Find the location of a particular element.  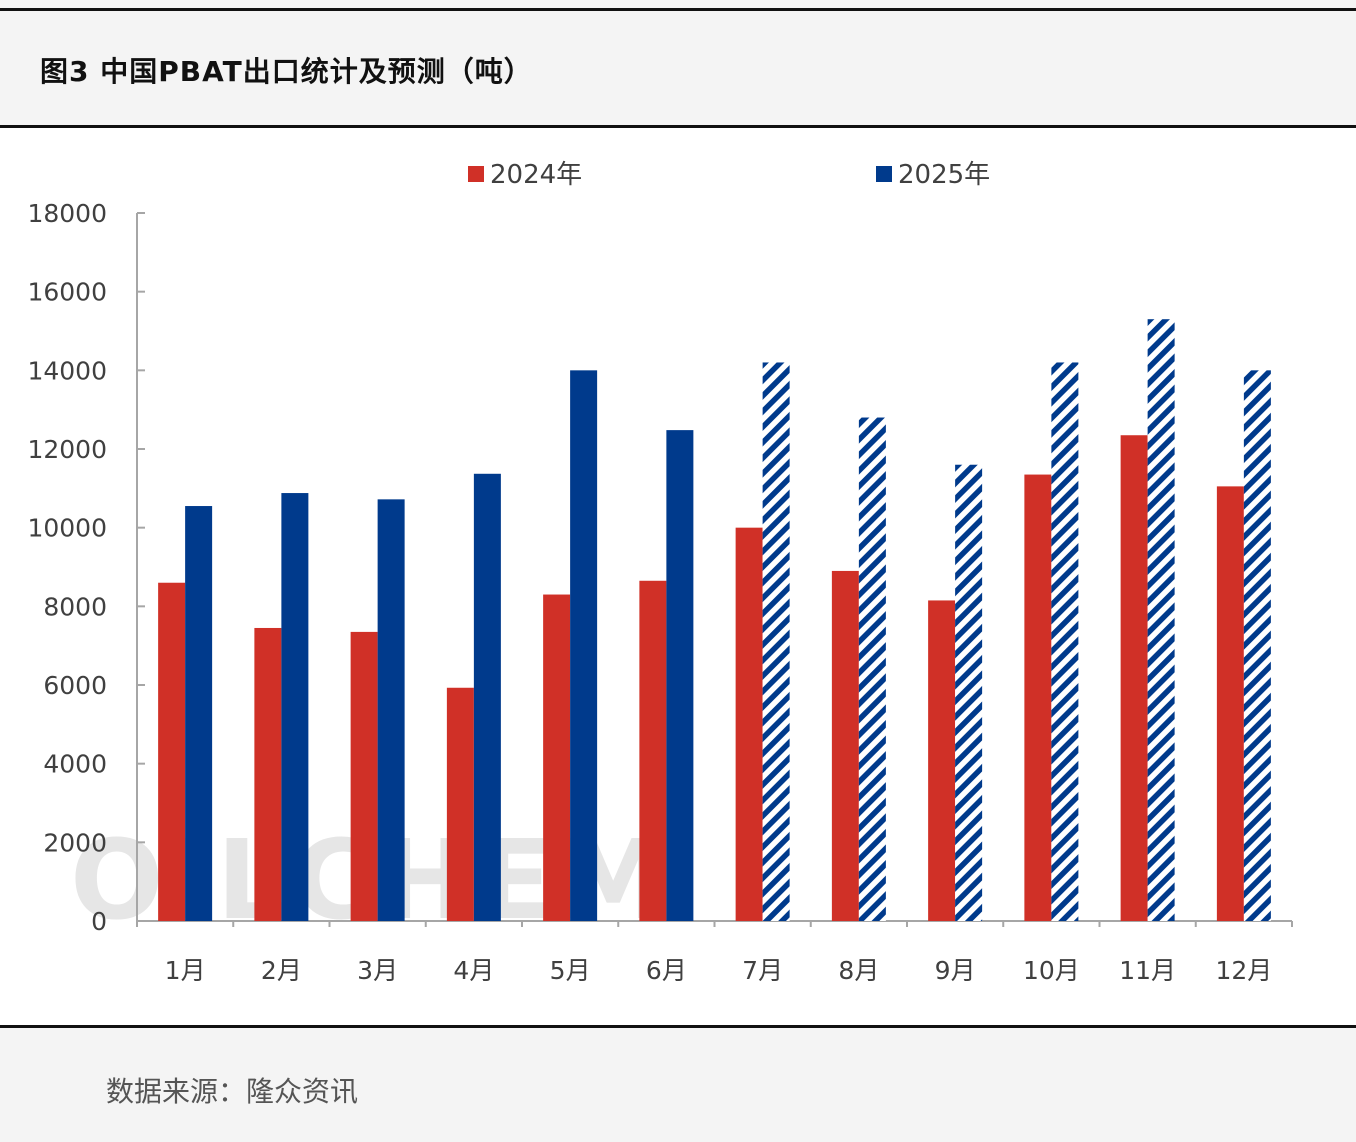

x-tick-label: 1月 is located at coordinates (185, 970).